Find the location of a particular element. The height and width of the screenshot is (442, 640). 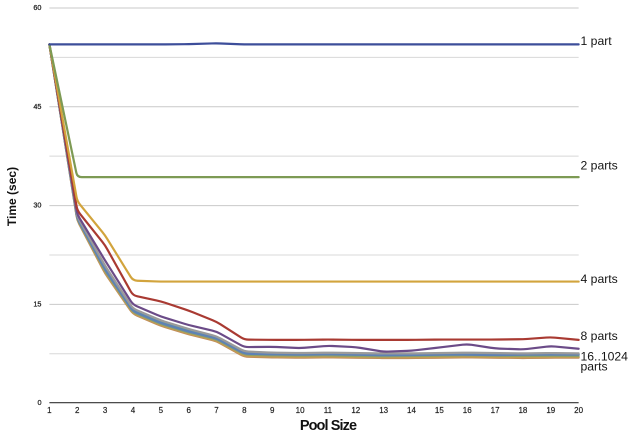

svg-text: 1 is located at coordinates (49, 410).